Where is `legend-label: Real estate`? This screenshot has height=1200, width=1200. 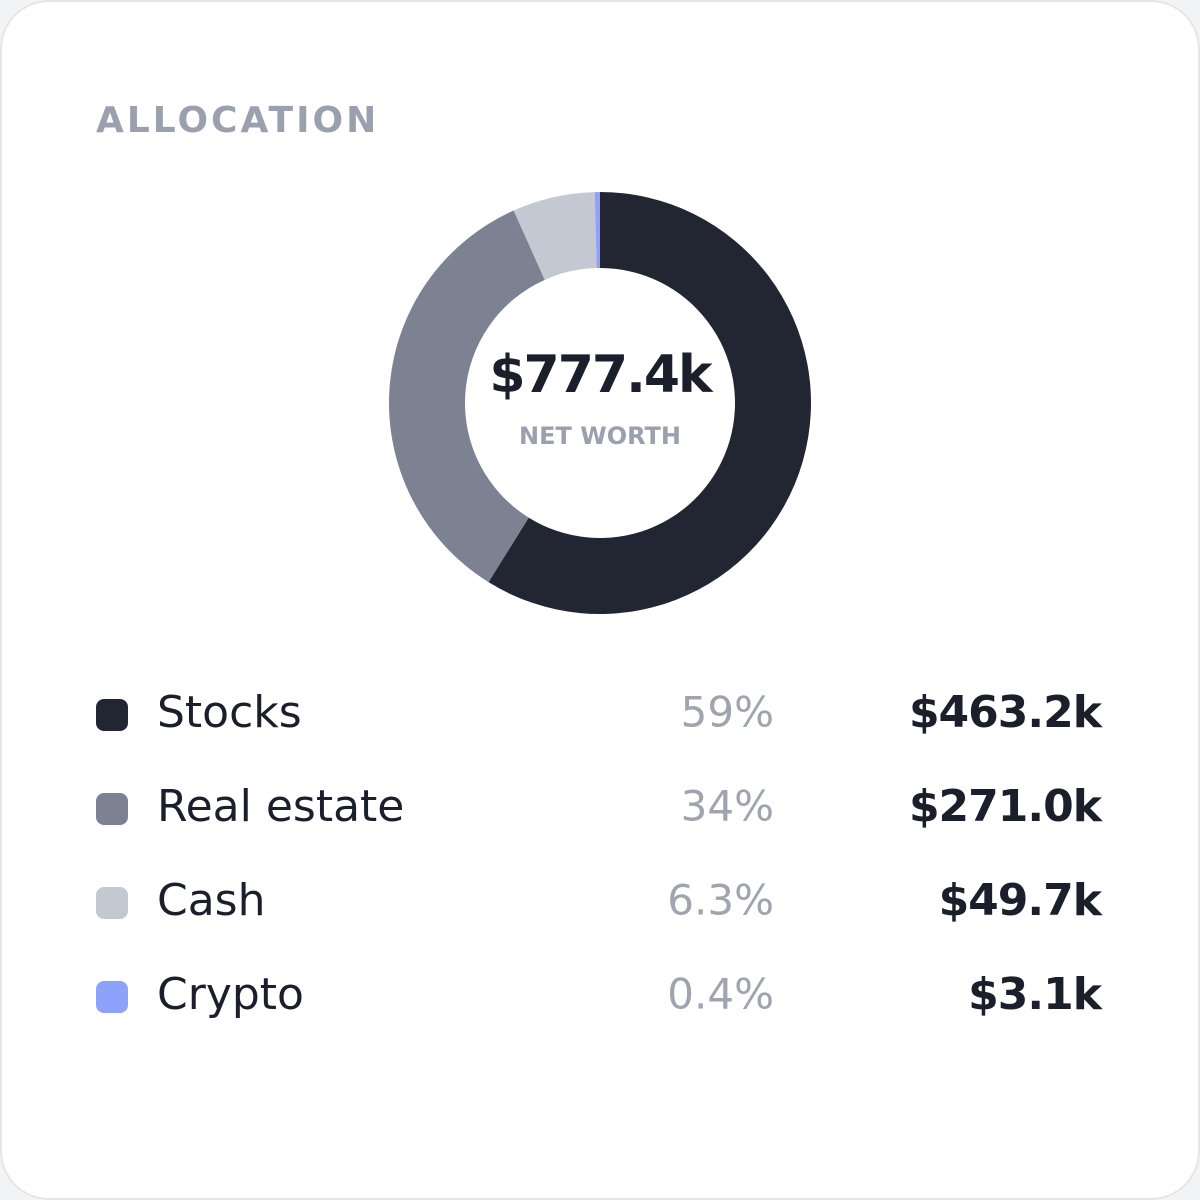
legend-label: Real estate is located at coordinates (280, 806).